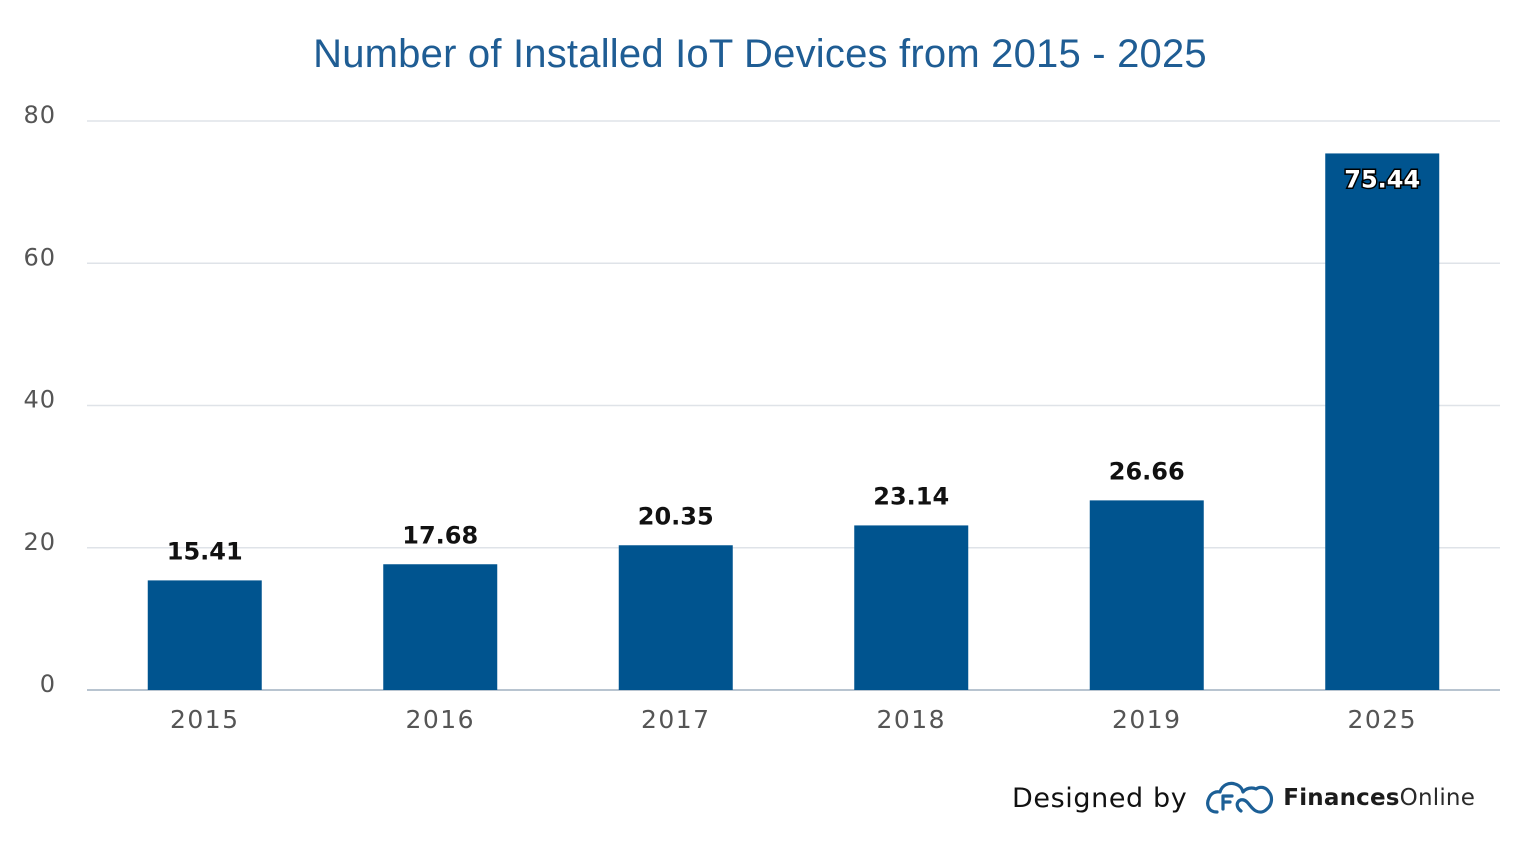 The image size is (1520, 850). I want to click on credit-prefix: Designed by, so click(1100, 798).